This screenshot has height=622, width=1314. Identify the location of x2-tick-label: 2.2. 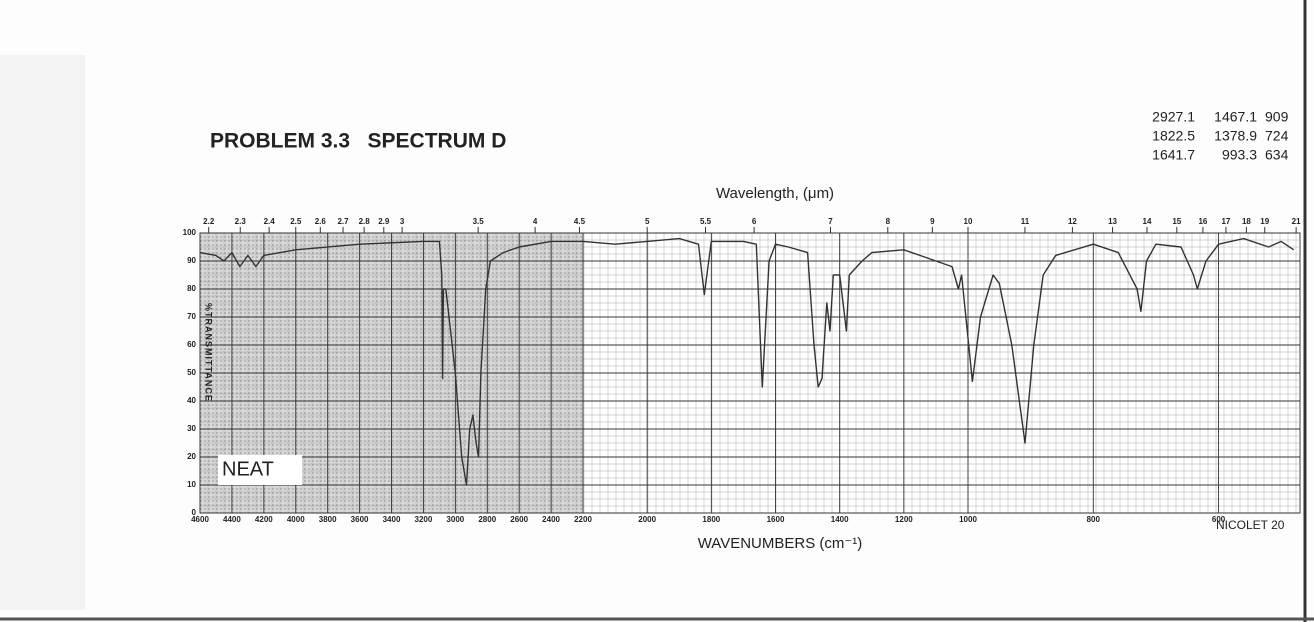
(209, 221).